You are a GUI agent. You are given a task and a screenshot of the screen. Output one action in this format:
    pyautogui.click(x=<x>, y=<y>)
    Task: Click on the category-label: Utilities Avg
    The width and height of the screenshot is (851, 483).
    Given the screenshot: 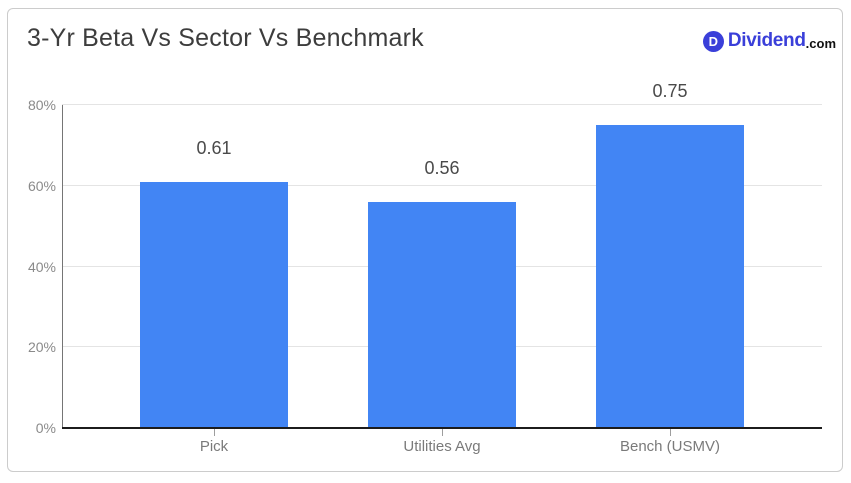 What is the action you would take?
    pyautogui.click(x=442, y=446)
    